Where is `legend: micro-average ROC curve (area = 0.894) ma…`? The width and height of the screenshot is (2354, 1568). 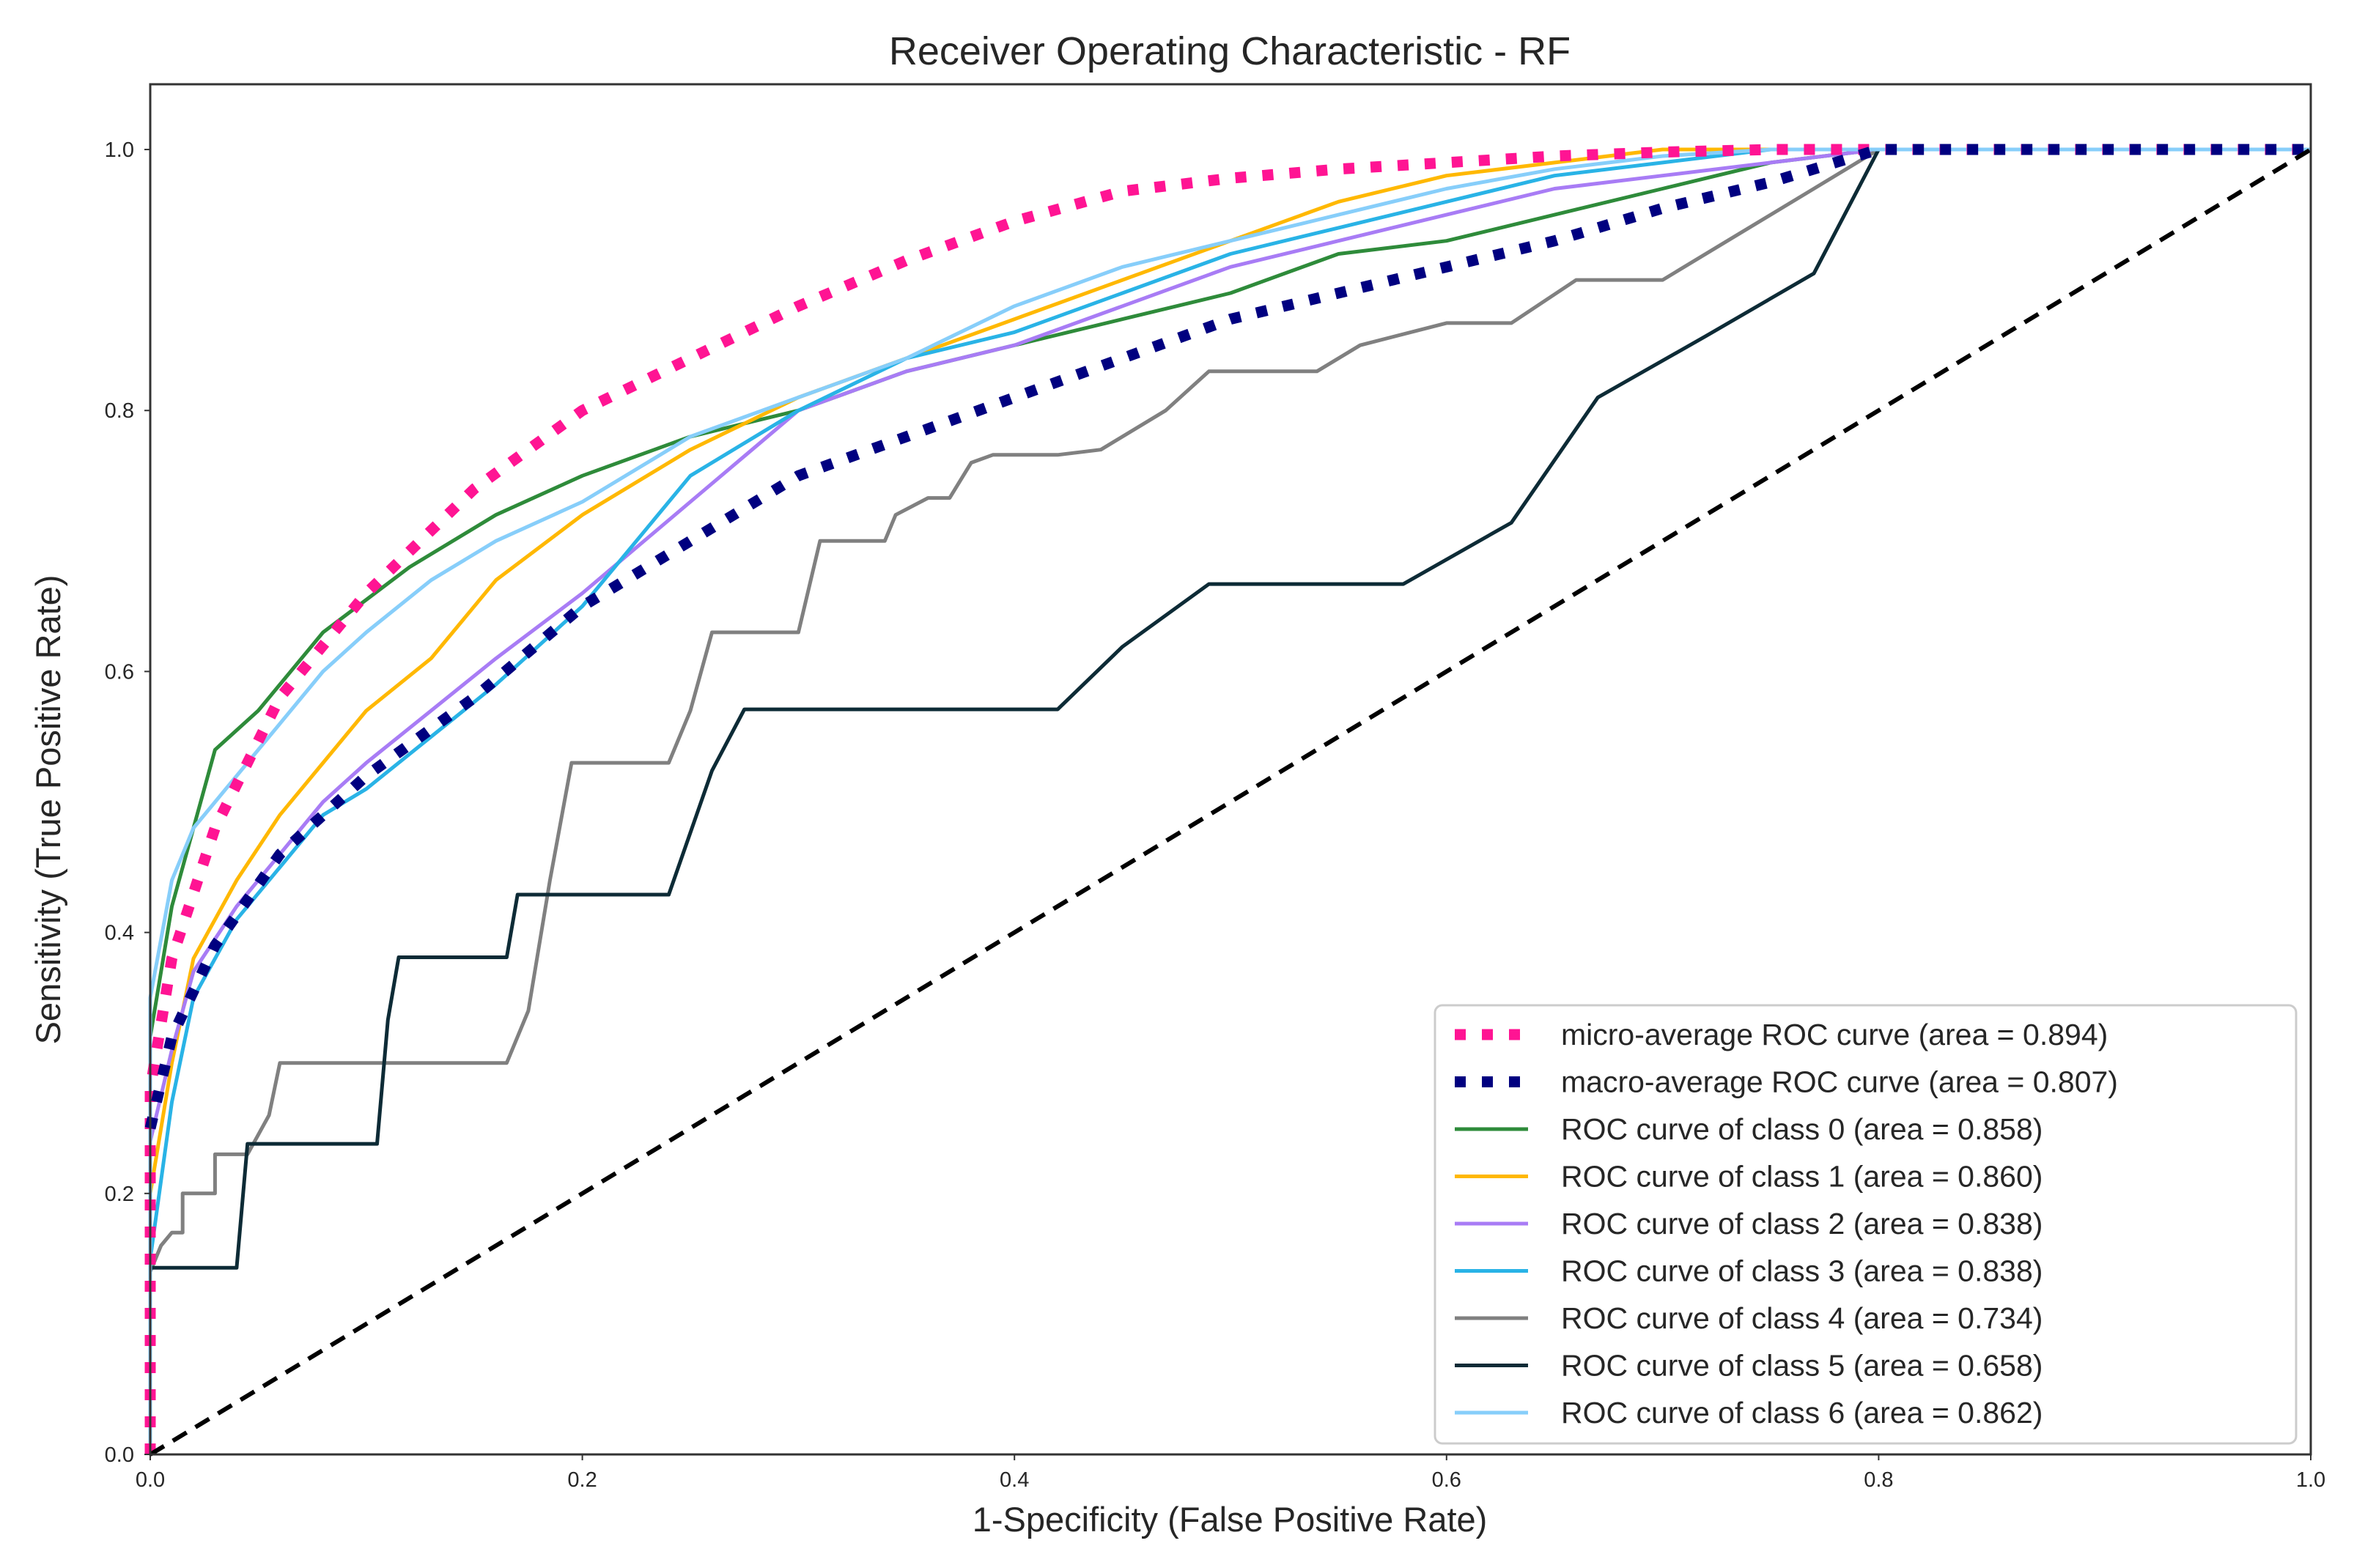 legend: micro-average ROC curve (area = 0.894) ma… is located at coordinates (1866, 1224).